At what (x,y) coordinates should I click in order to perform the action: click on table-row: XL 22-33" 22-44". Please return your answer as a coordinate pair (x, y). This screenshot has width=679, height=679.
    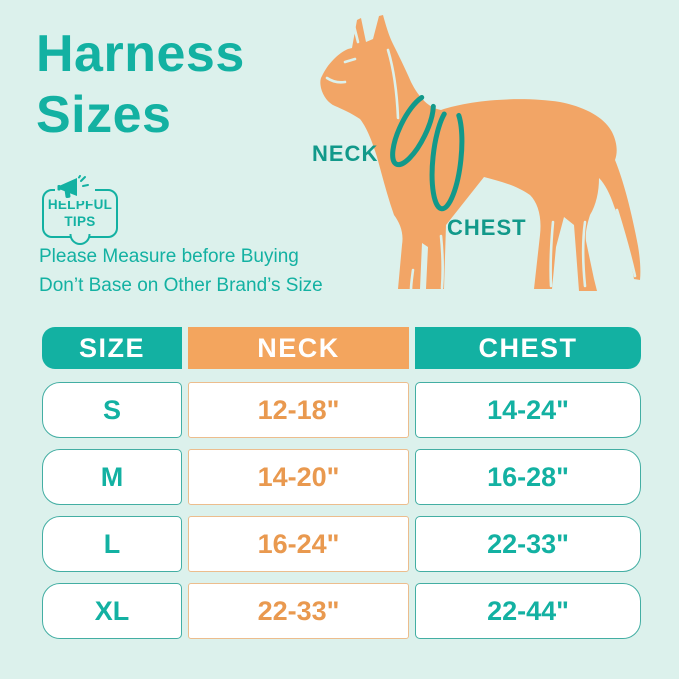
    Looking at the image, I should click on (341, 611).